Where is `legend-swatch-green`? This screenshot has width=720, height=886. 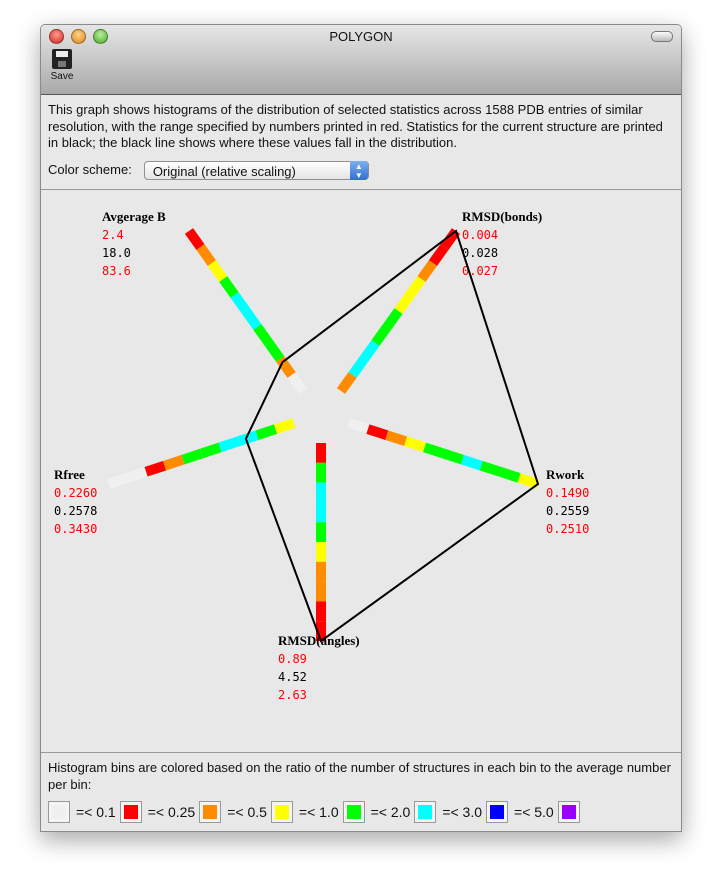 legend-swatch-green is located at coordinates (353, 812).